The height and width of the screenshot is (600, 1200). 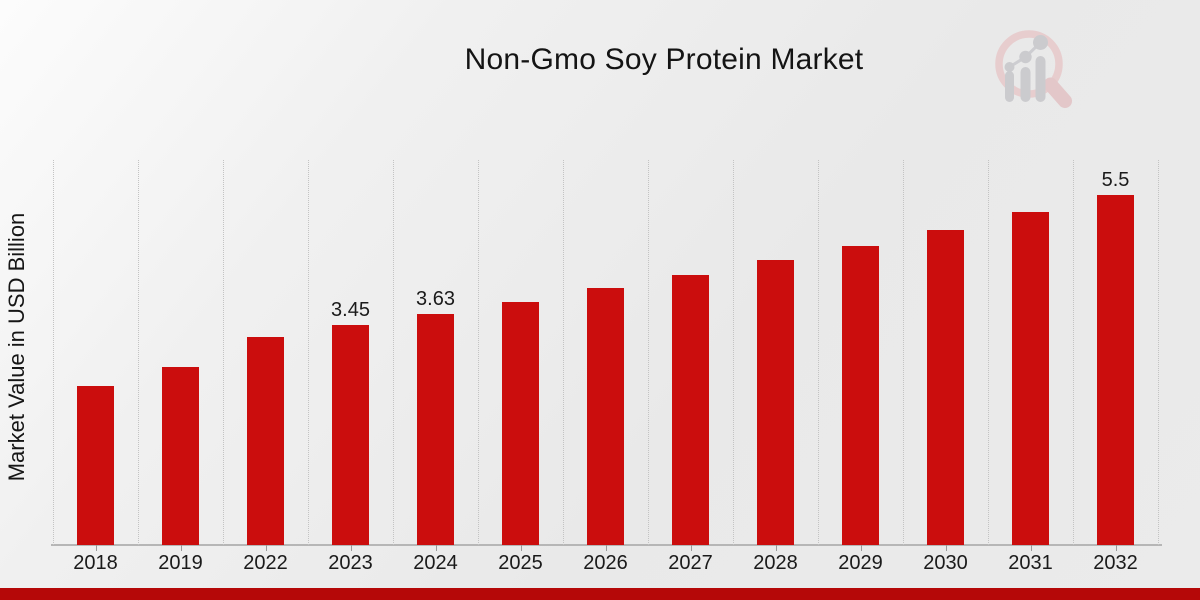 I want to click on x-axis-label-2024: 2024, so click(x=435, y=563).